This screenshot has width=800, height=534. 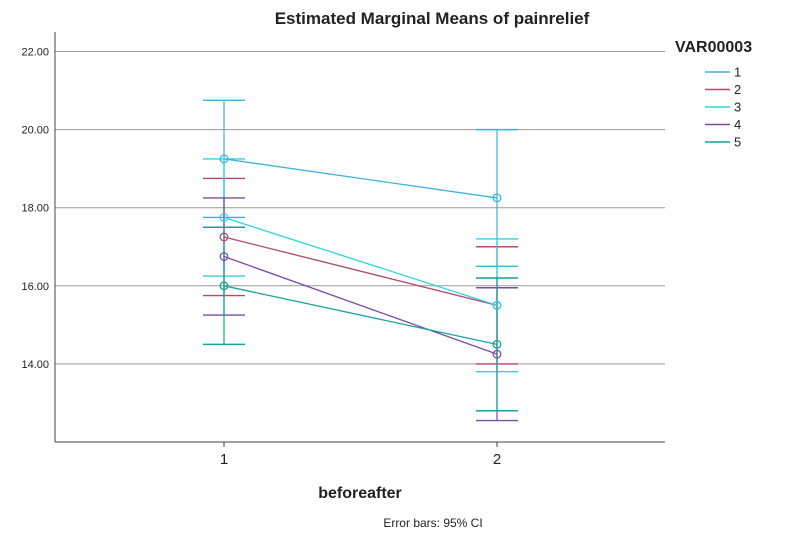 I want to click on series-points, so click(x=360, y=256).